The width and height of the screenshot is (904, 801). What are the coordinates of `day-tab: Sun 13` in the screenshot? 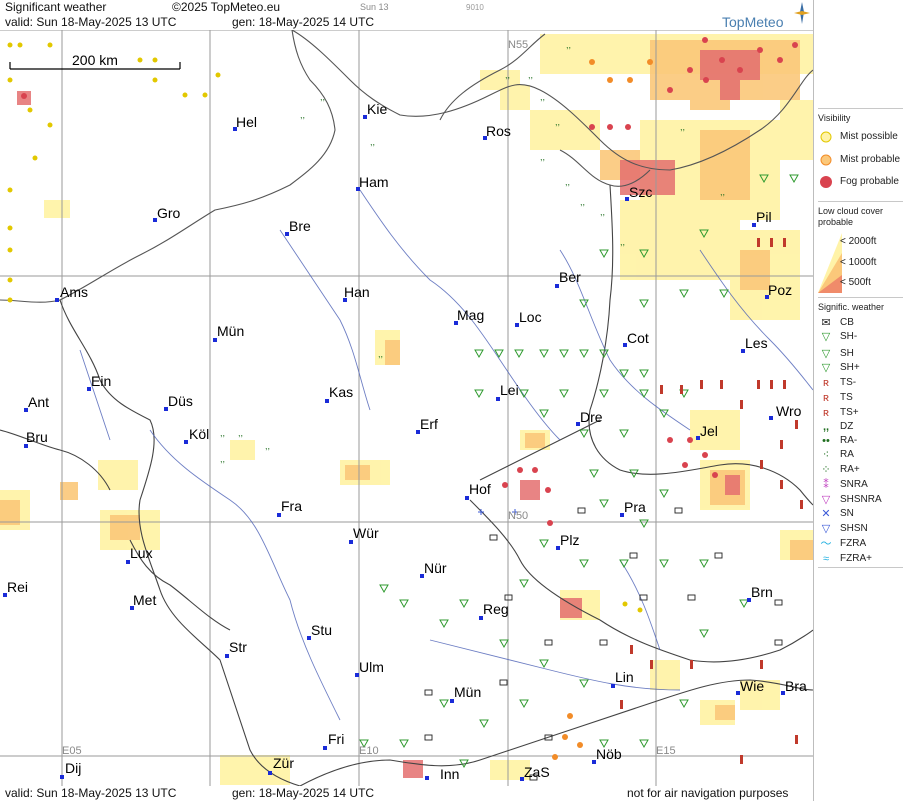 It's located at (374, 7).